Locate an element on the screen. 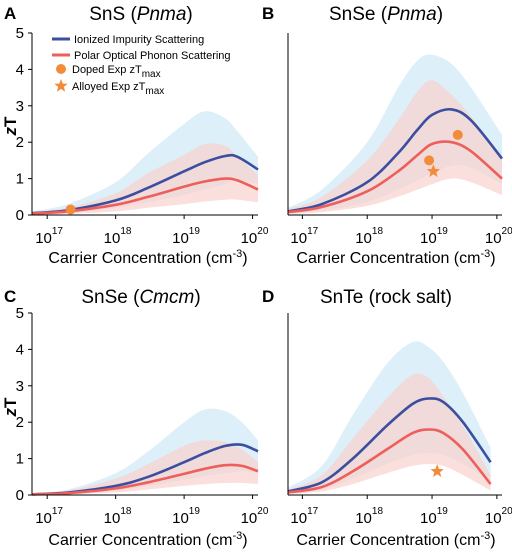 The image size is (512, 553). legend-doped-marker is located at coordinates (61, 69).